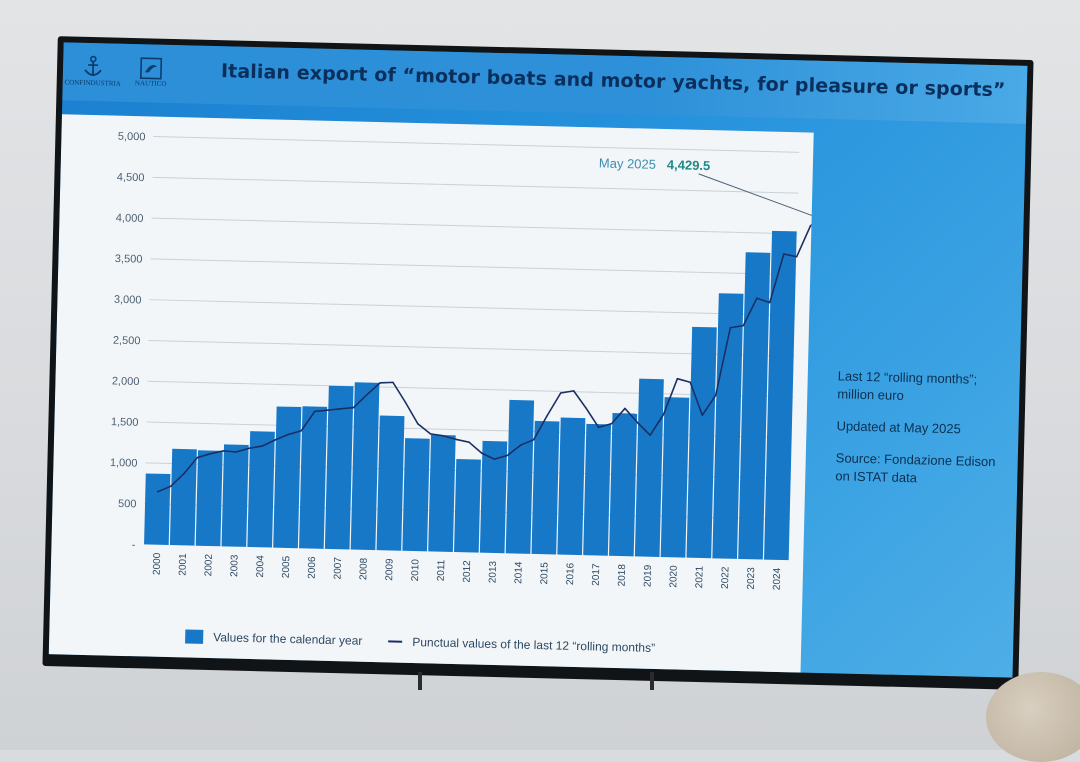 This screenshot has height=762, width=1080. What do you see at coordinates (390, 569) in the screenshot?
I see `x-tick-label: 2009` at bounding box center [390, 569].